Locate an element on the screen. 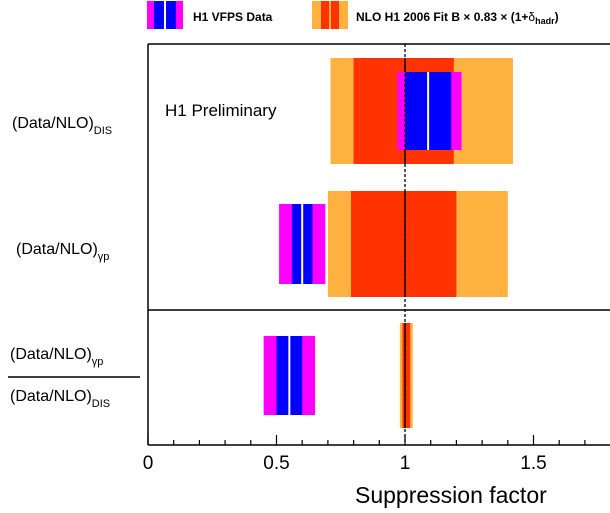 The height and width of the screenshot is (513, 610). x-tick-label: 1 is located at coordinates (405, 463).